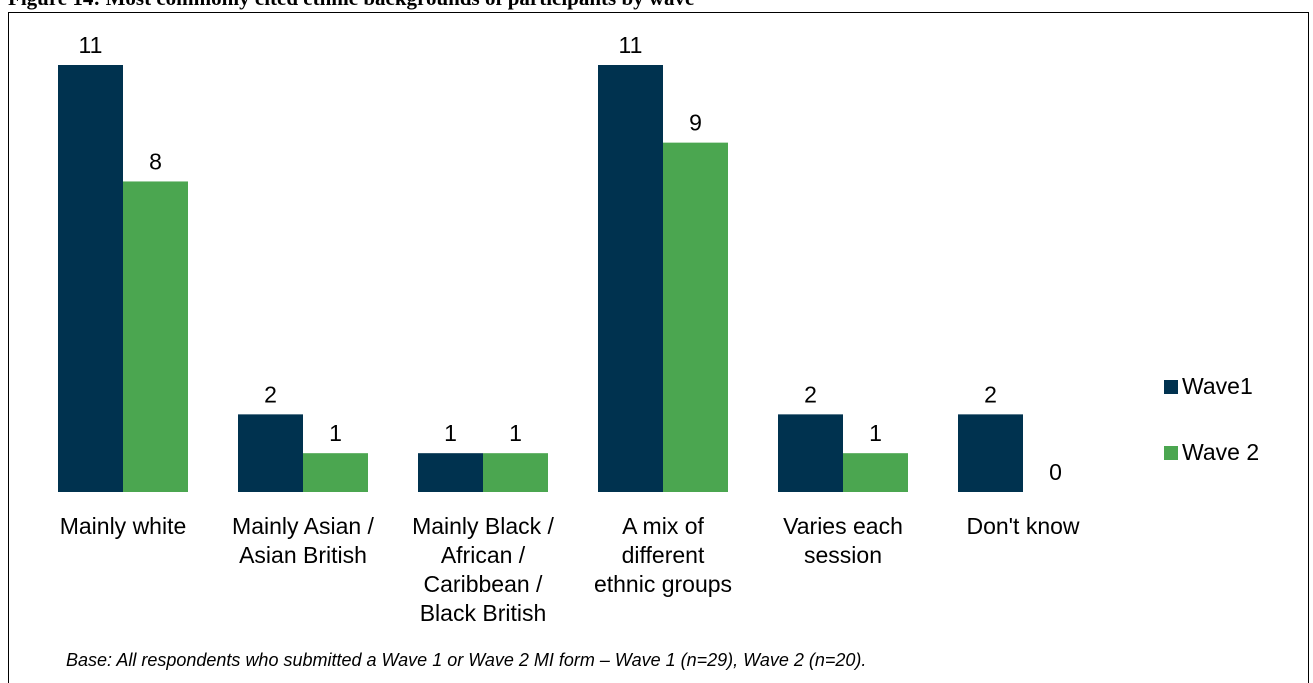 Image resolution: width=1313 pixels, height=683 pixels. What do you see at coordinates (663, 555) in the screenshot?
I see `category-label-3: A mix of different ethnic groups` at bounding box center [663, 555].